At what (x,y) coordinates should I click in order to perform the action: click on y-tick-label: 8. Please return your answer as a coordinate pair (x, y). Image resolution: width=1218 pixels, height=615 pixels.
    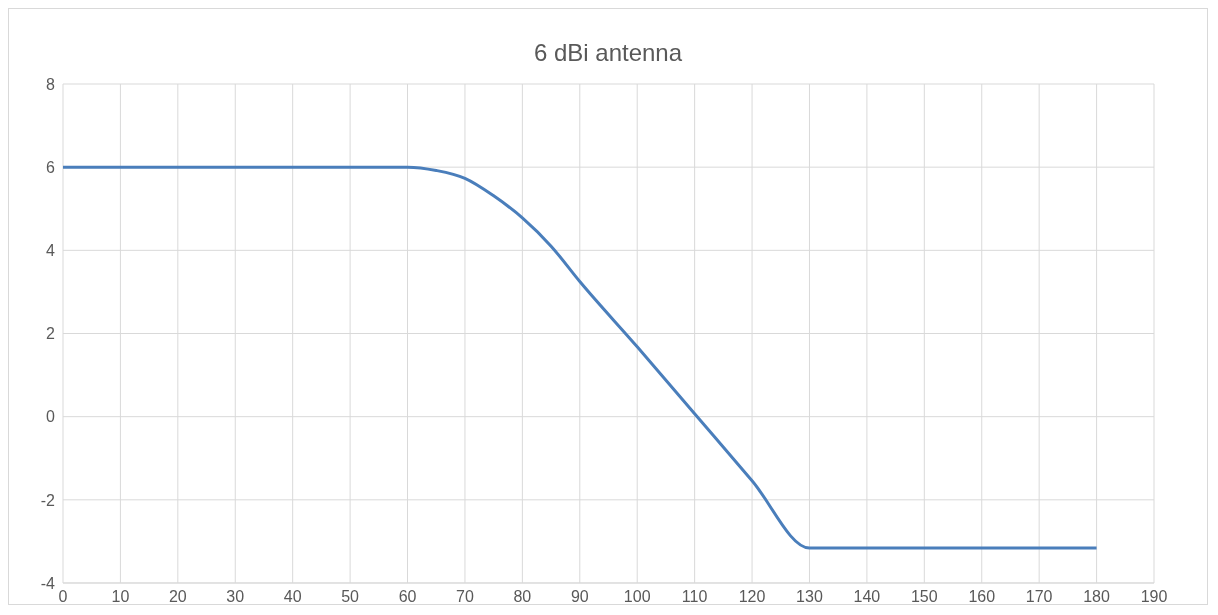
    Looking at the image, I should click on (51, 84).